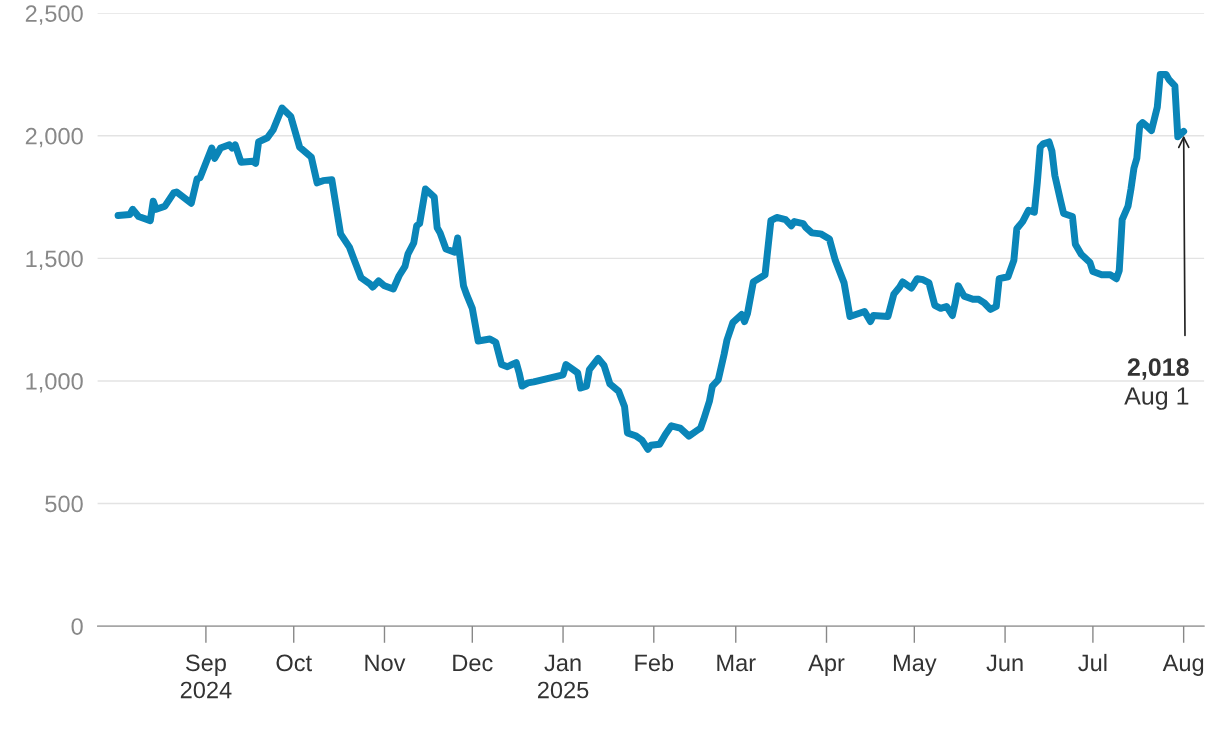  Describe the element at coordinates (1156, 398) in the screenshot. I see `annotation: Aug 1` at that location.